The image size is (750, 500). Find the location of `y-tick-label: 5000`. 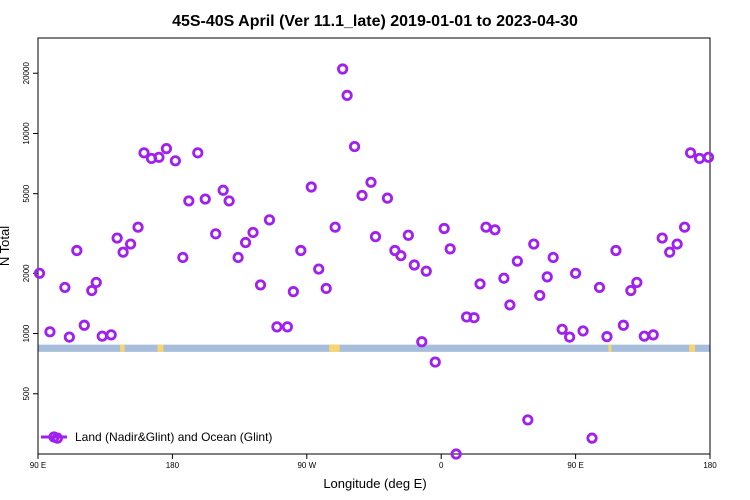

y-tick-label: 5000 is located at coordinates (26, 193).